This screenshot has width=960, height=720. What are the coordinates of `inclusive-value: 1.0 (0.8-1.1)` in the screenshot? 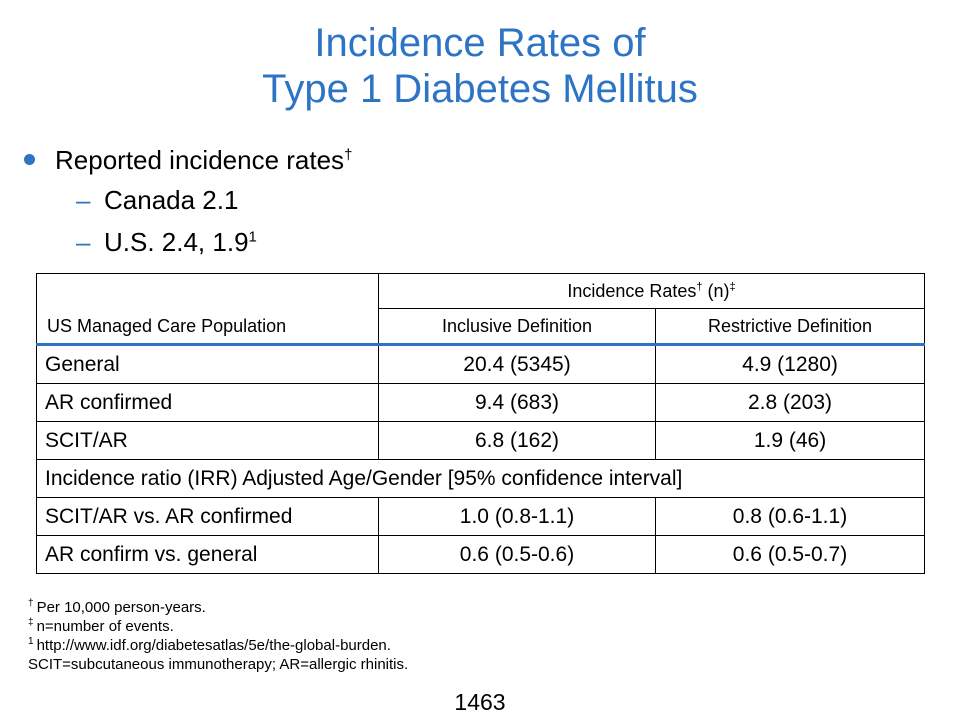 It's located at (517, 516).